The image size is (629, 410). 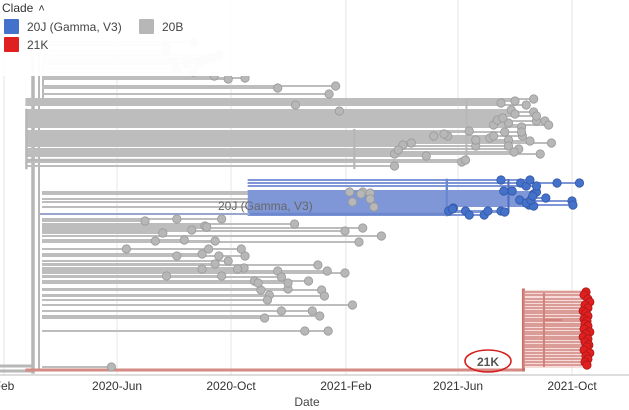 I want to click on legend-header: Clade ˄, so click(x=23, y=8).